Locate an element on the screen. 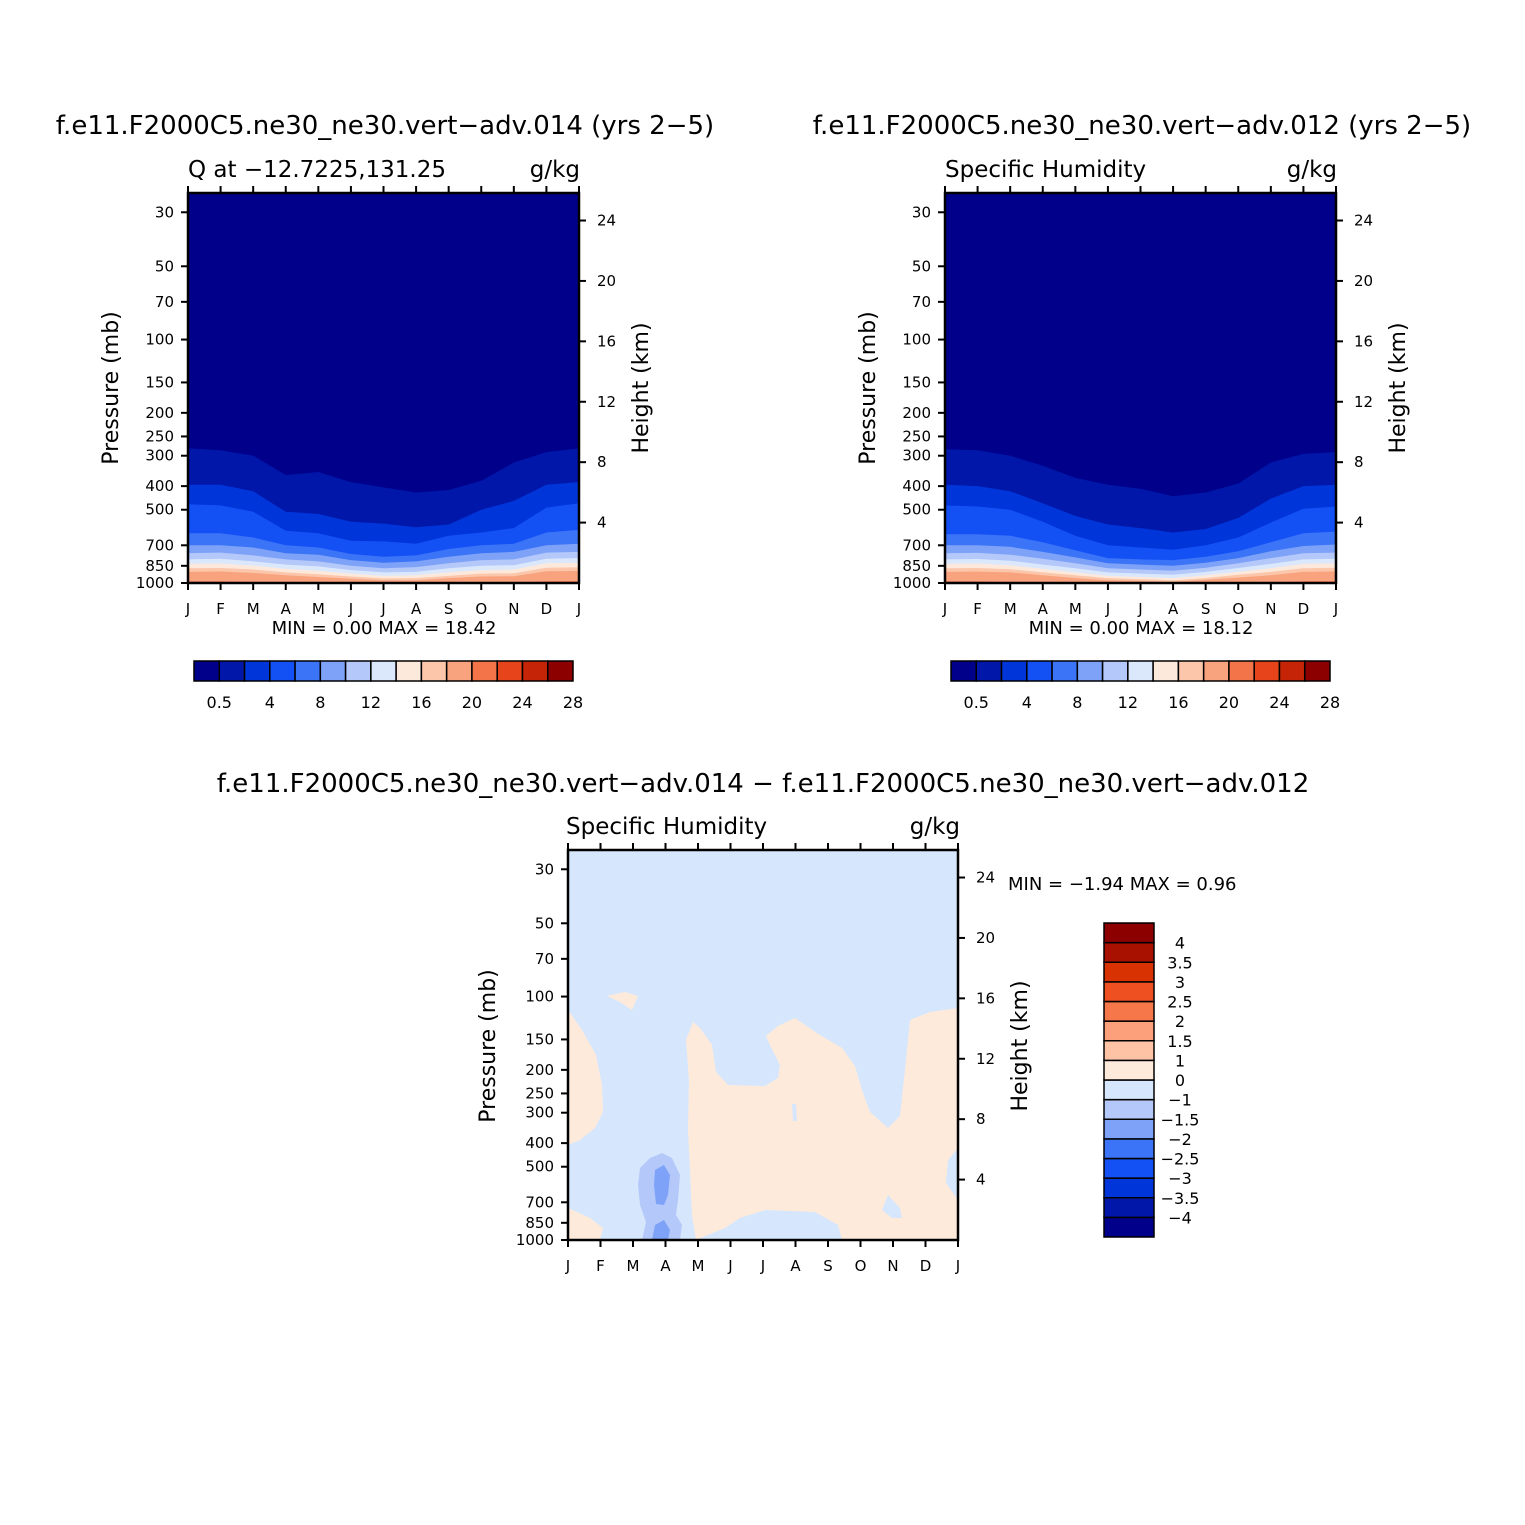 This screenshot has width=1525, height=1525. min-max-stats: MIN = −1.94 MAX = 0.96 is located at coordinates (1122, 884).